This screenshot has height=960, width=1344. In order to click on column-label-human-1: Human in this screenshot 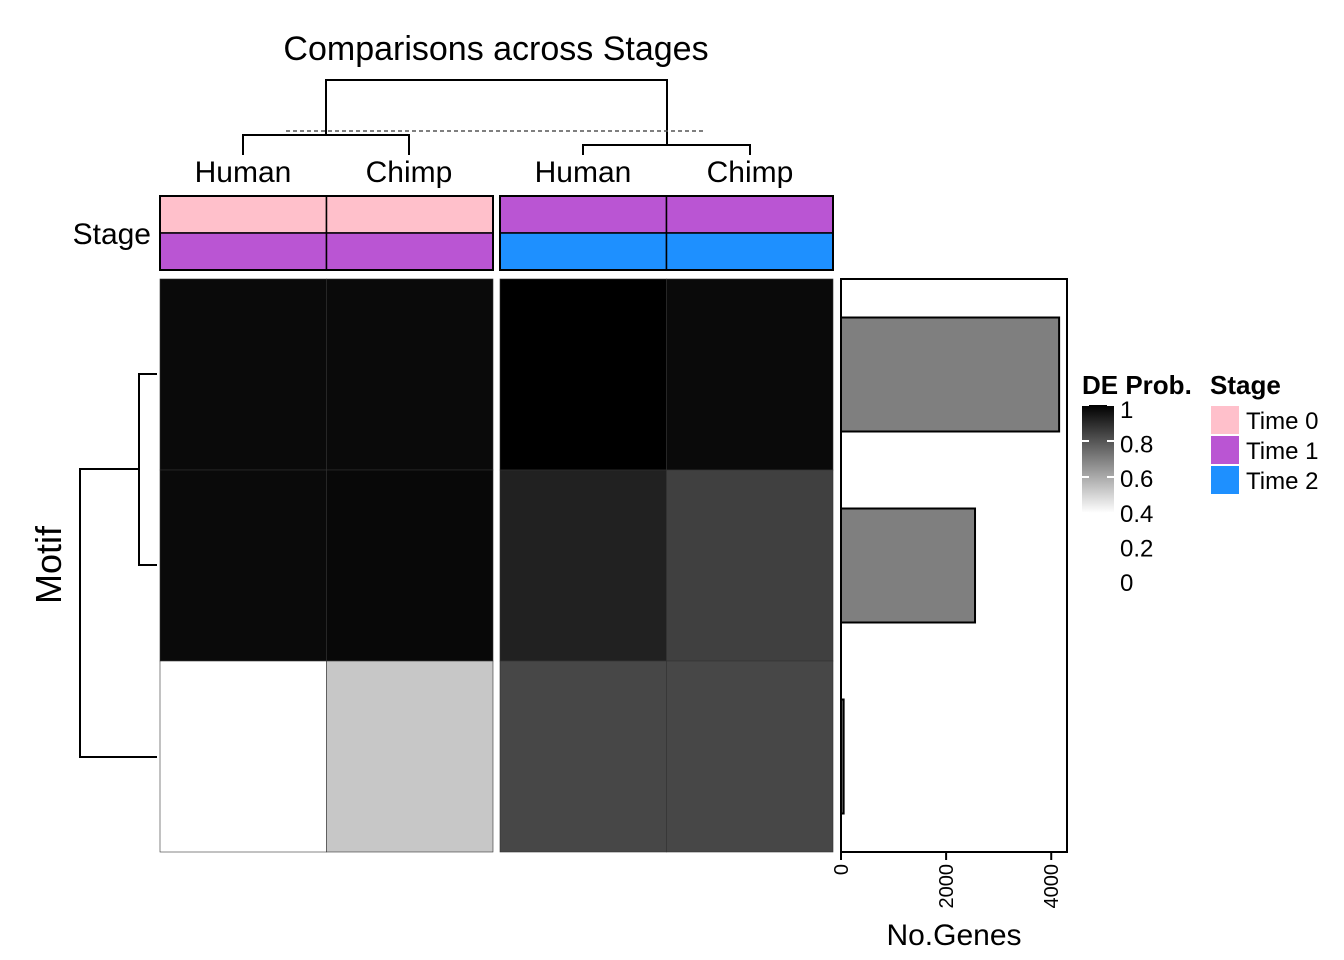, I will do `click(243, 172)`.